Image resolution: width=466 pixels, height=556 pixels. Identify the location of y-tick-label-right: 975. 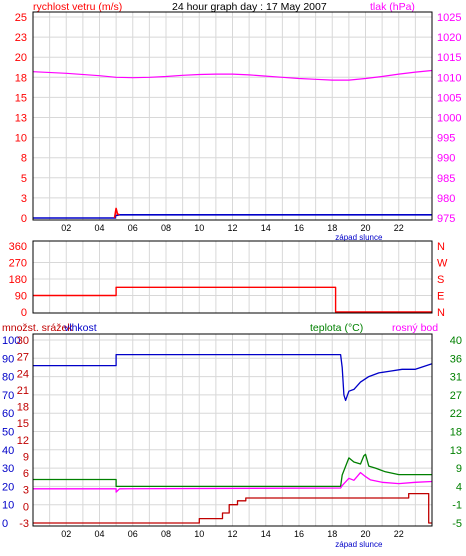
(446, 219).